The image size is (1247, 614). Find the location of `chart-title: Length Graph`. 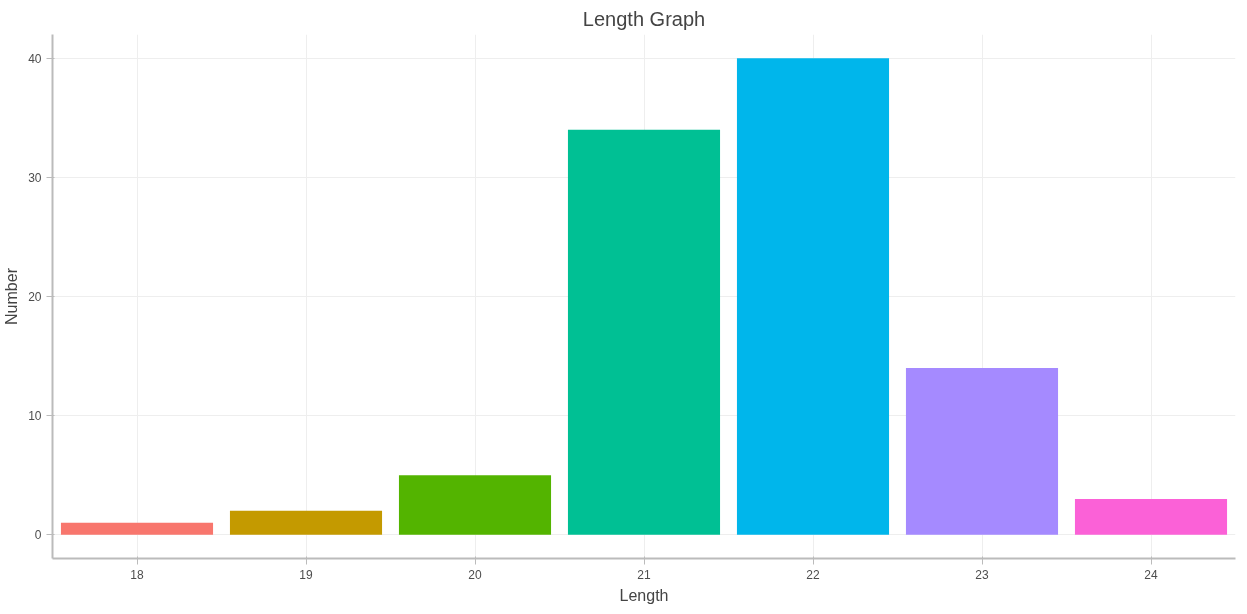

chart-title: Length Graph is located at coordinates (644, 18).